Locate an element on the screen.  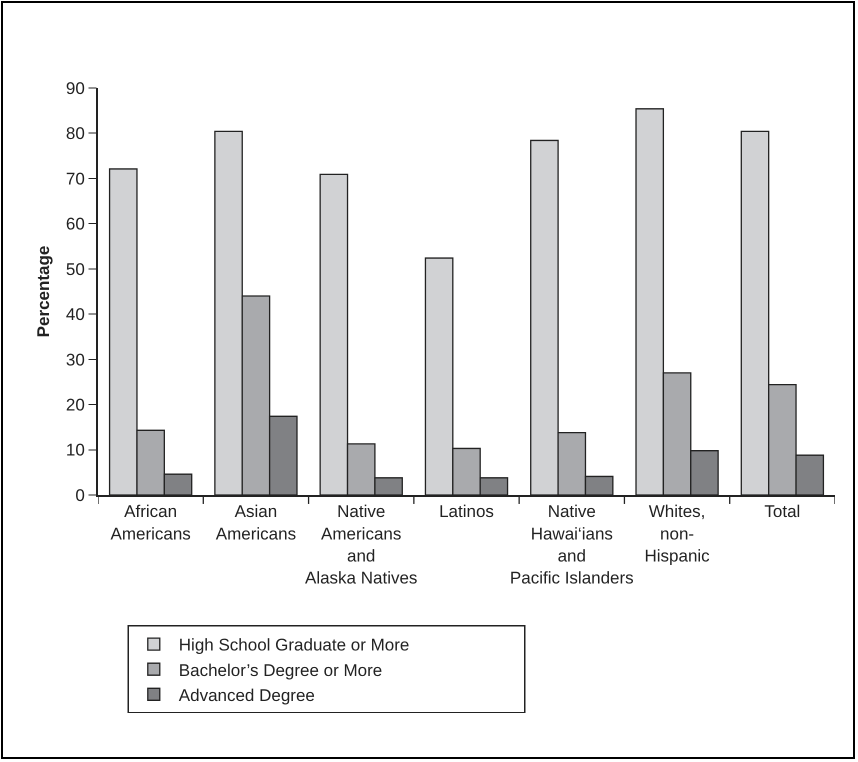
y-tick-label: 40 is located at coordinates (75, 314).